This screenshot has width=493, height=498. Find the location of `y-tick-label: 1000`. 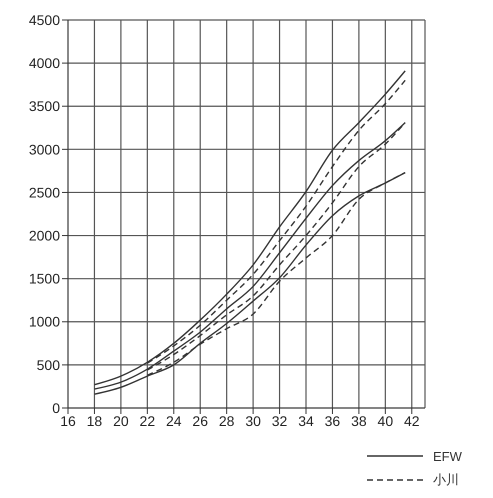

y-tick-label: 1000 is located at coordinates (44, 322).